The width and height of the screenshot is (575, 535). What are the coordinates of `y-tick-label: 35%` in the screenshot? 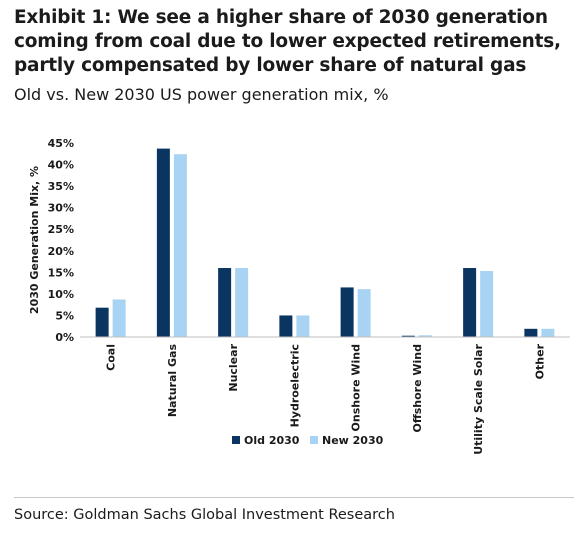 It's located at (61, 186).